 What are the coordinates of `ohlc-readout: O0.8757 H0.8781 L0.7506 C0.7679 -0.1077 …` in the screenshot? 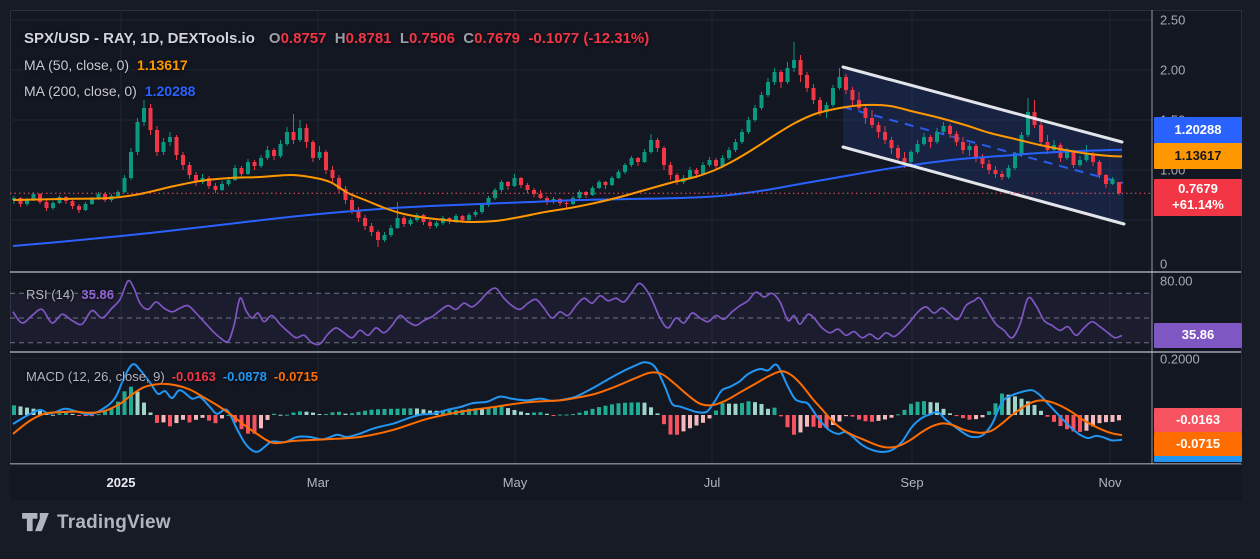 It's located at (459, 38).